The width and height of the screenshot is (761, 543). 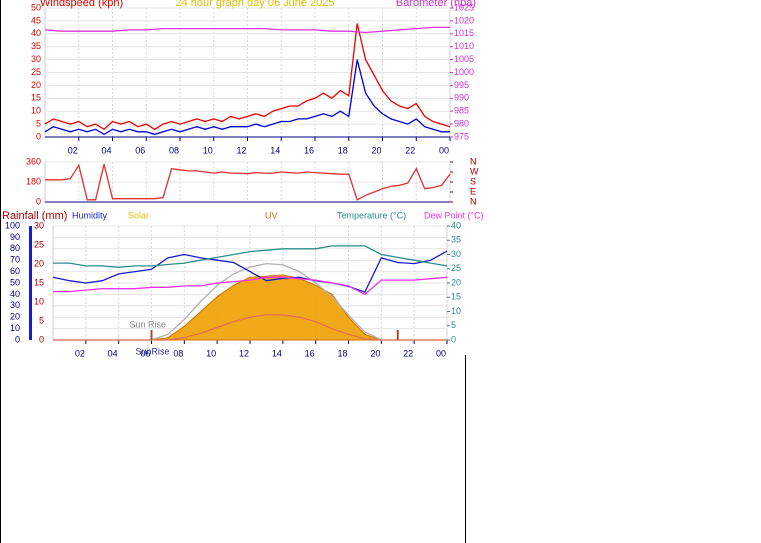 What do you see at coordinates (464, 46) in the screenshot?
I see `y2-tick-label: 1010` at bounding box center [464, 46].